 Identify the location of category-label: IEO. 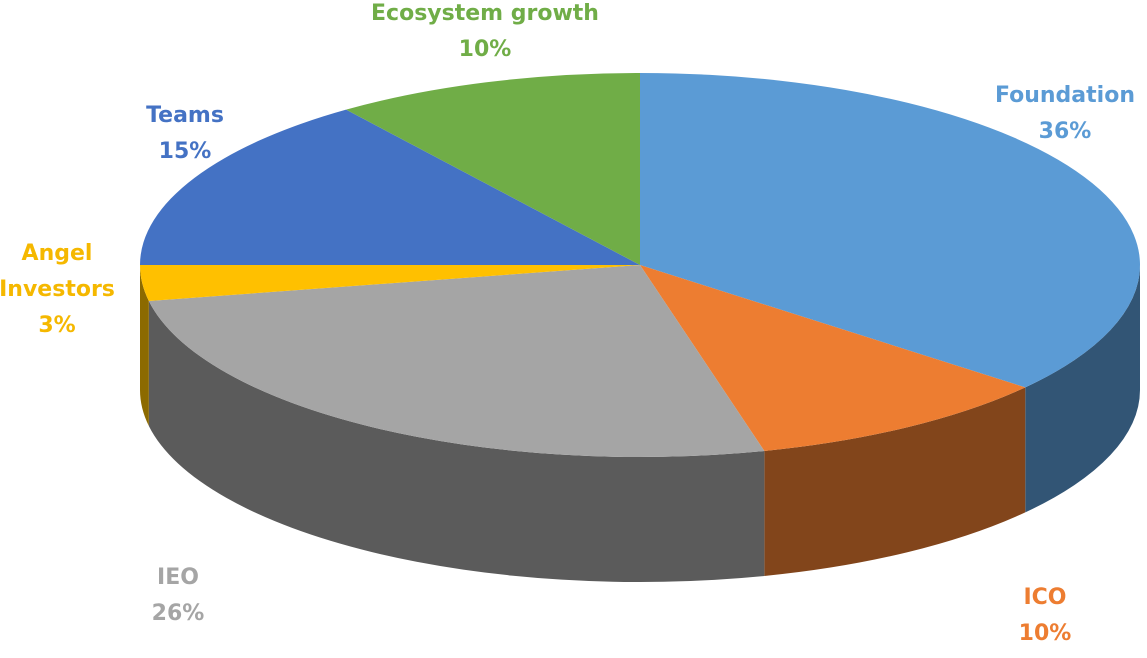
(178, 577).